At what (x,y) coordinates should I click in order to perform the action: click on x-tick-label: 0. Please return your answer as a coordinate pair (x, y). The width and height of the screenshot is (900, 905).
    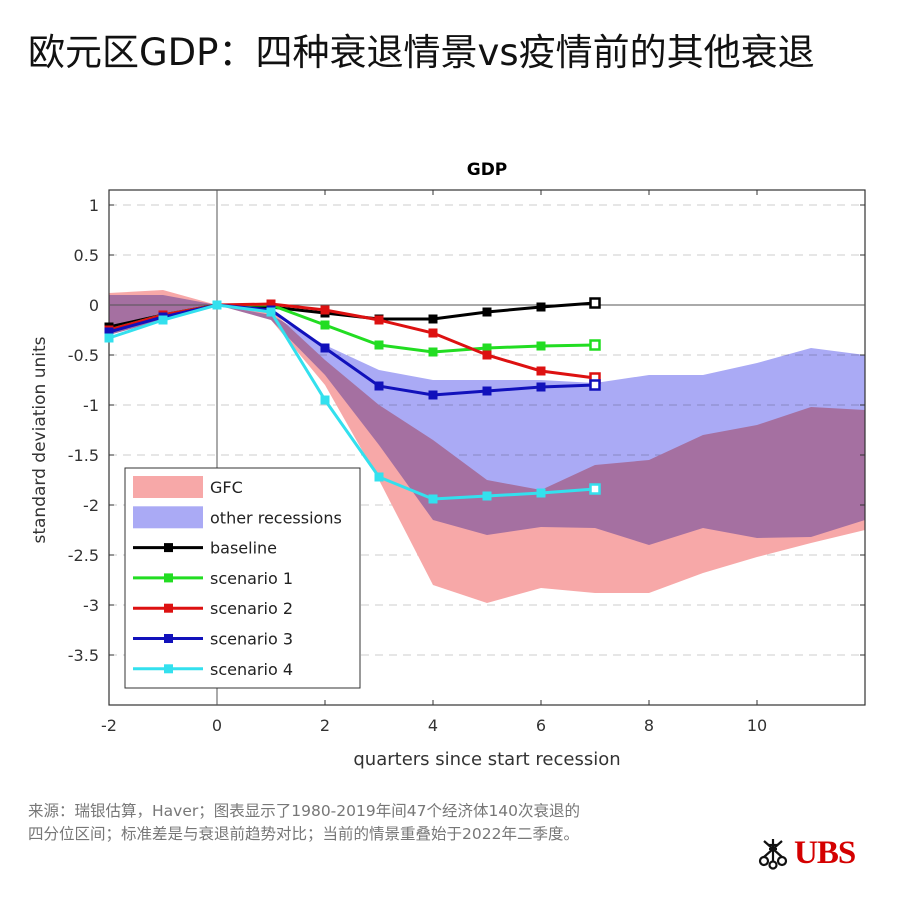
    Looking at the image, I should click on (217, 725).